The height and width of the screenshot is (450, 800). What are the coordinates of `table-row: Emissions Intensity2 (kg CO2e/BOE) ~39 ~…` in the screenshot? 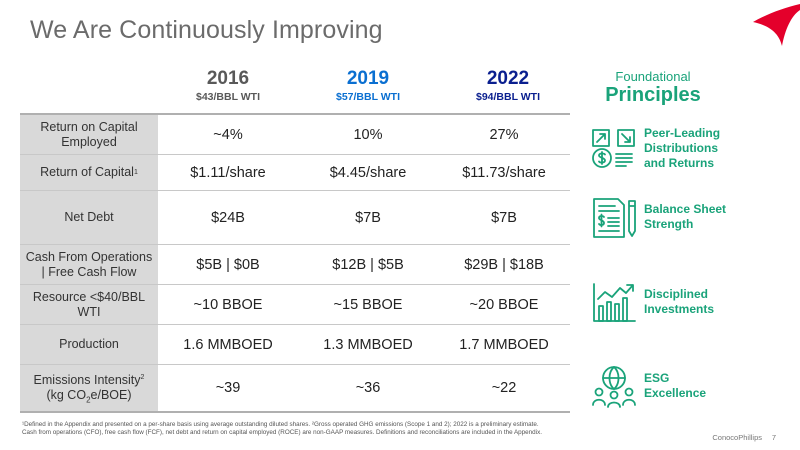 It's located at (295, 389).